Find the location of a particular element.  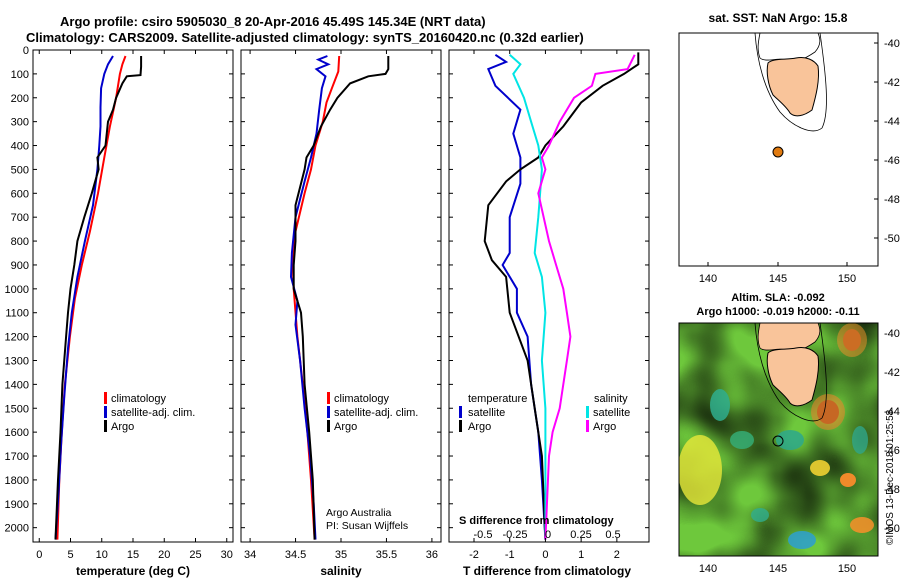

y-tick-label: 200 is located at coordinates (20, 99).